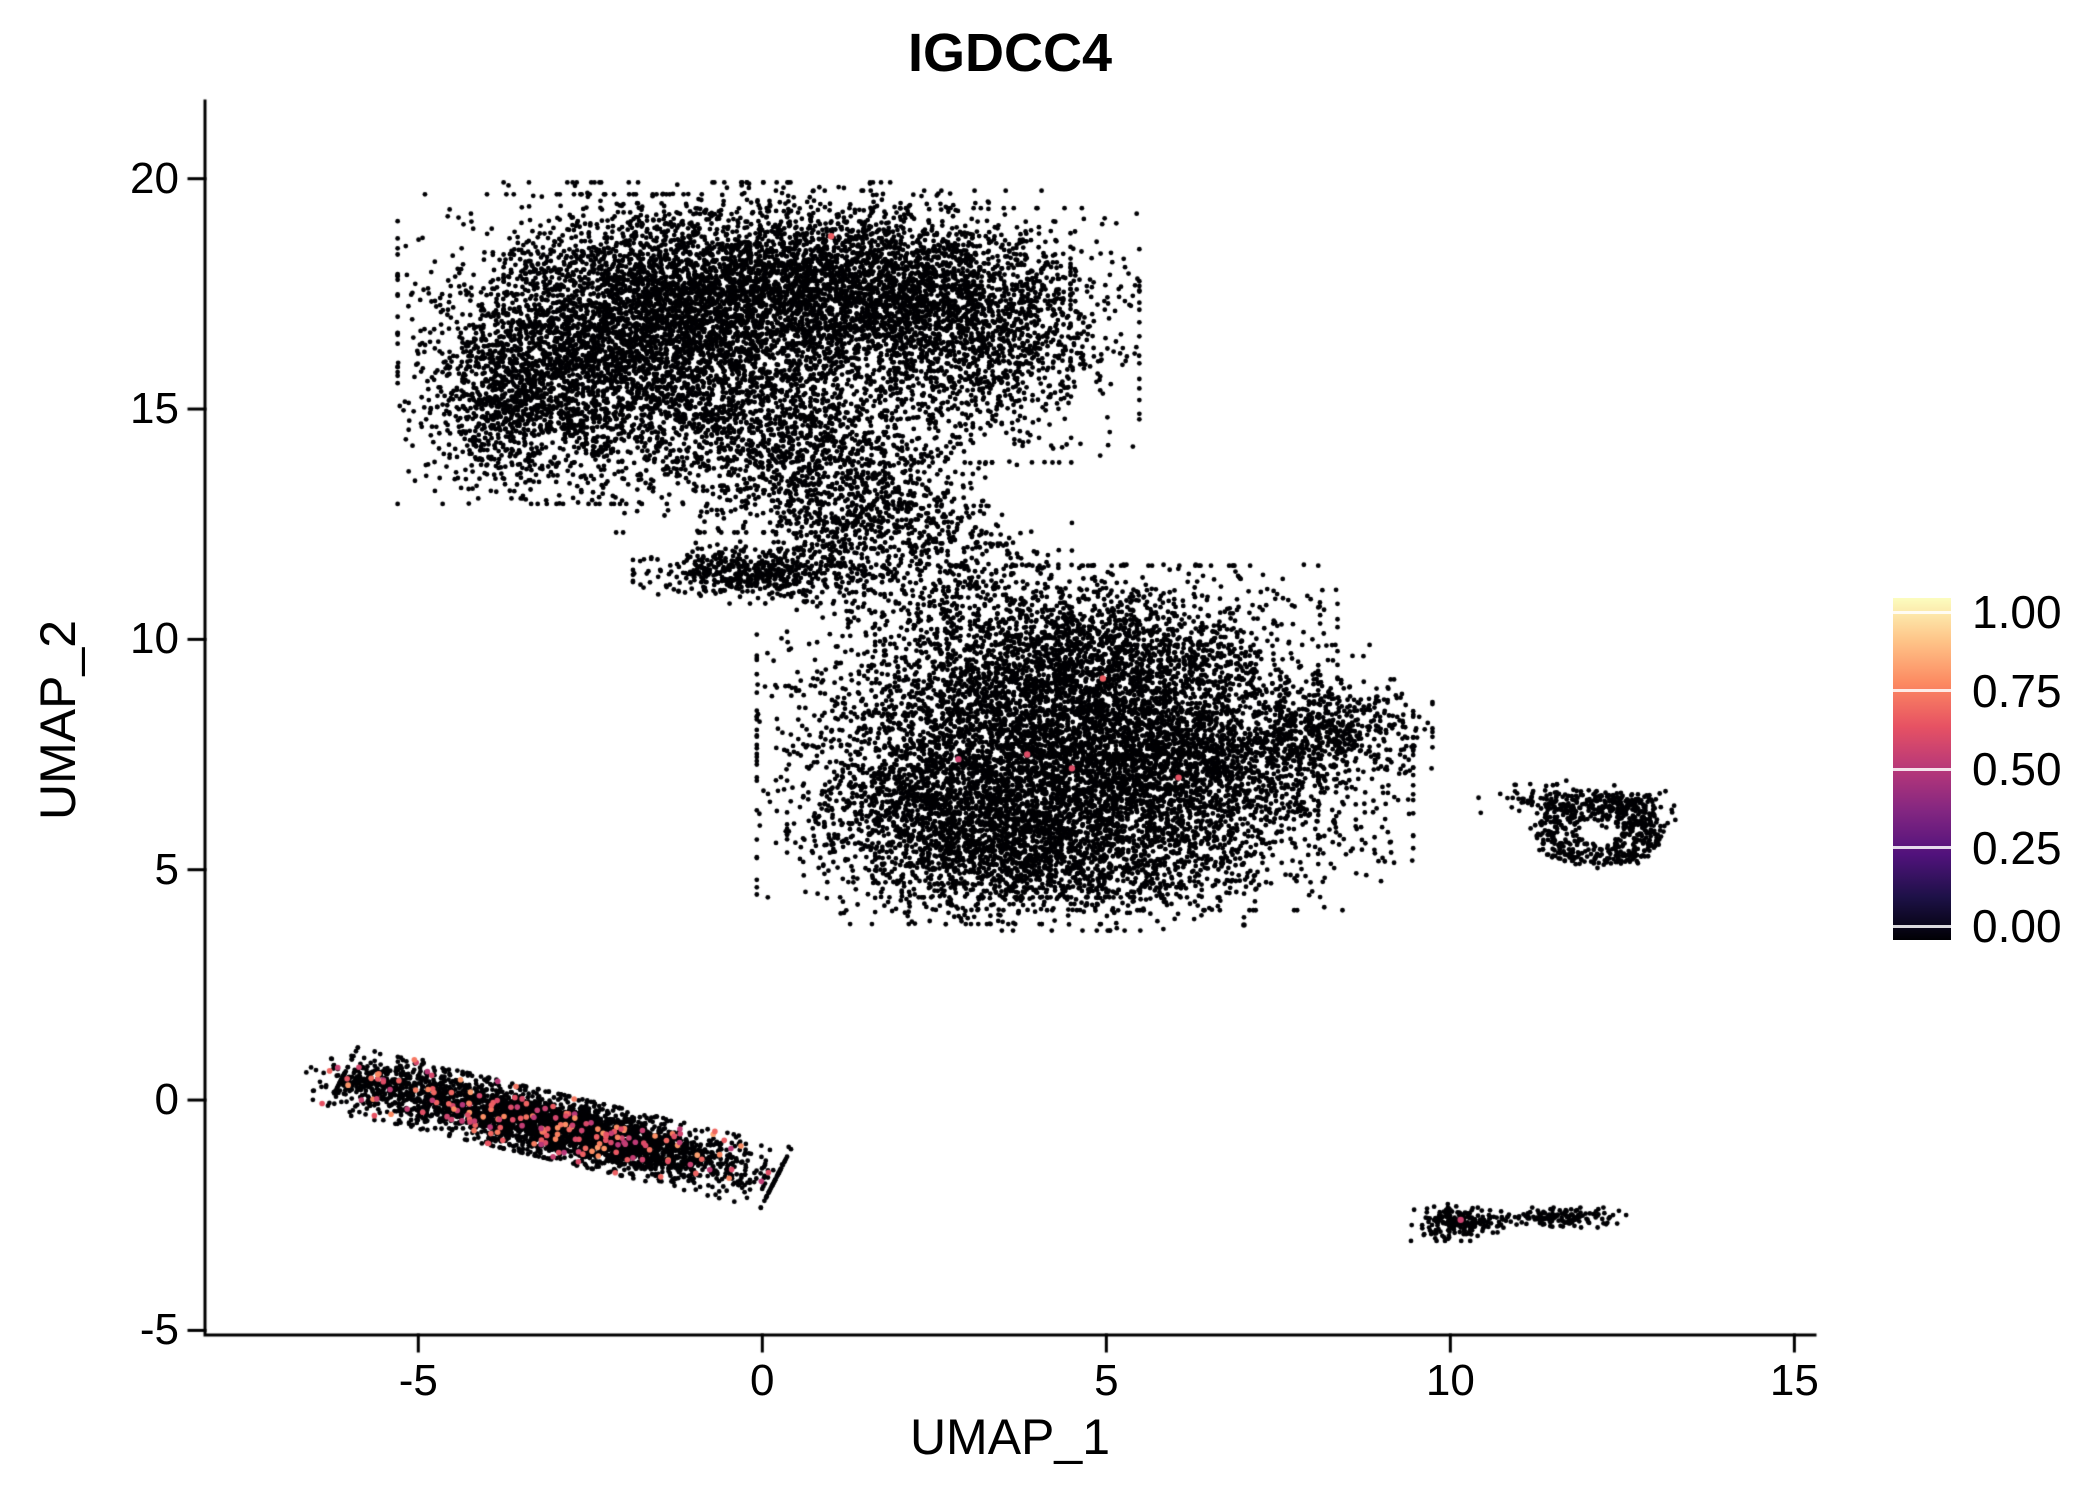 The height and width of the screenshot is (1500, 2100). I want to click on x-tick-label: 5, so click(1106, 1380).